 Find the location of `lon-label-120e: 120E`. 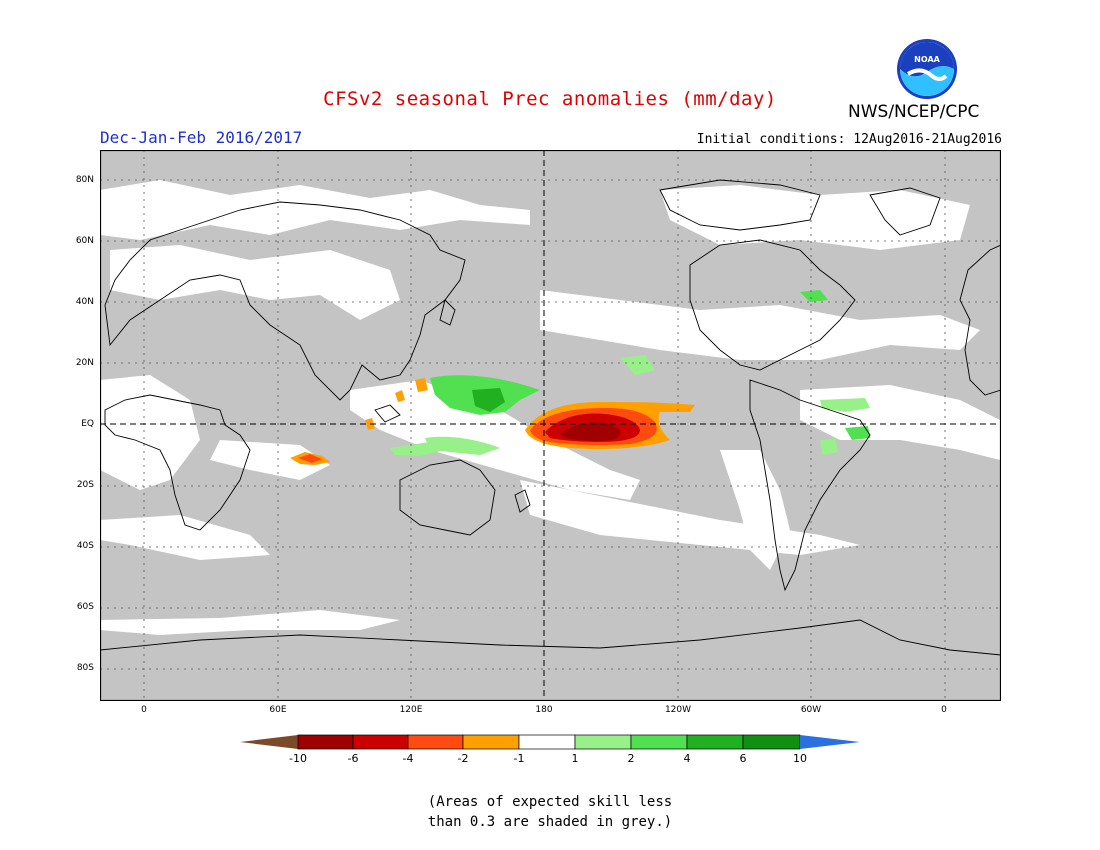

lon-label-120e: 120E is located at coordinates (411, 710).